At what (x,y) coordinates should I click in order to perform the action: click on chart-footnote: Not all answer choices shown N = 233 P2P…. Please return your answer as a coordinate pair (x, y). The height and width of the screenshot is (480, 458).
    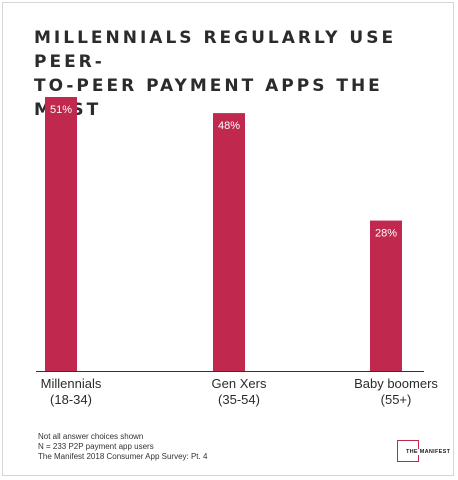
    Looking at the image, I should click on (122, 447).